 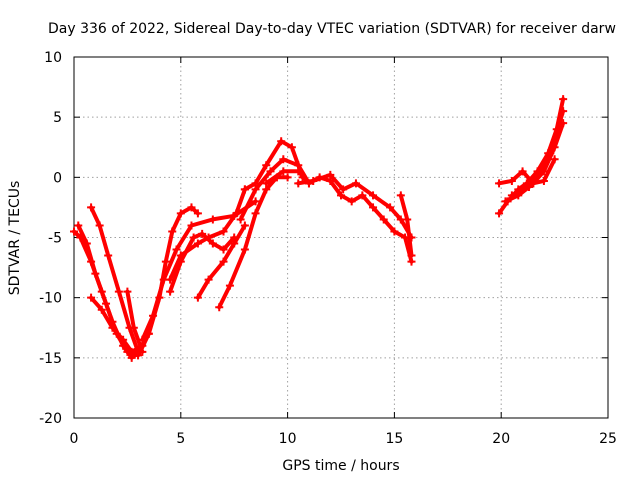 I want to click on y-tick-label: -10, so click(x=50, y=299).